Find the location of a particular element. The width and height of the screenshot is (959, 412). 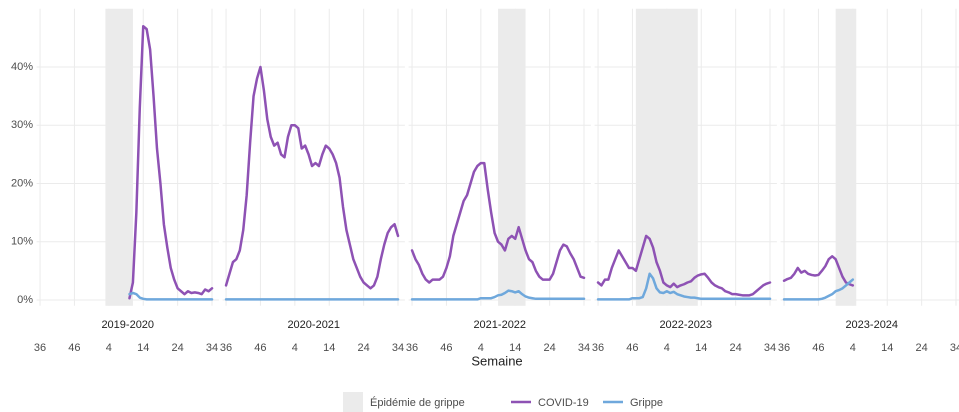

y-tick-label: 30% is located at coordinates (22, 125).